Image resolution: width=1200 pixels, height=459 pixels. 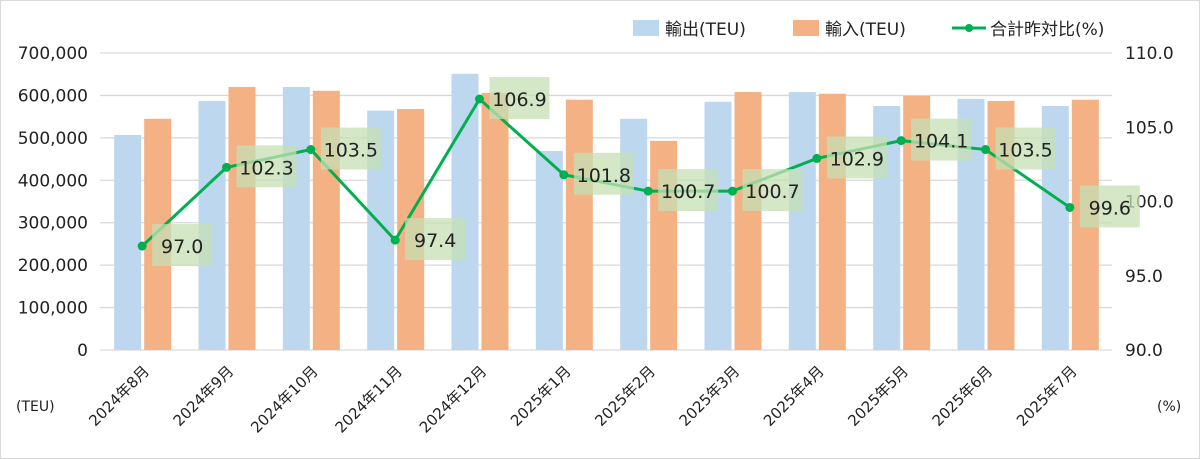 I want to click on data-label: 99.6, so click(x=1110, y=208).